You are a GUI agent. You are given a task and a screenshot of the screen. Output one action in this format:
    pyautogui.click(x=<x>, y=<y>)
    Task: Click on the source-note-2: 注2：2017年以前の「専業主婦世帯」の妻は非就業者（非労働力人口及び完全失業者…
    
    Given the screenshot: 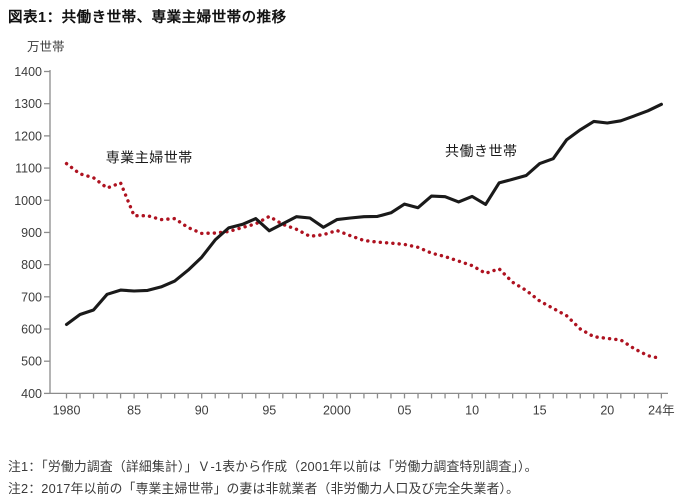 What is the action you would take?
    pyautogui.click(x=264, y=488)
    